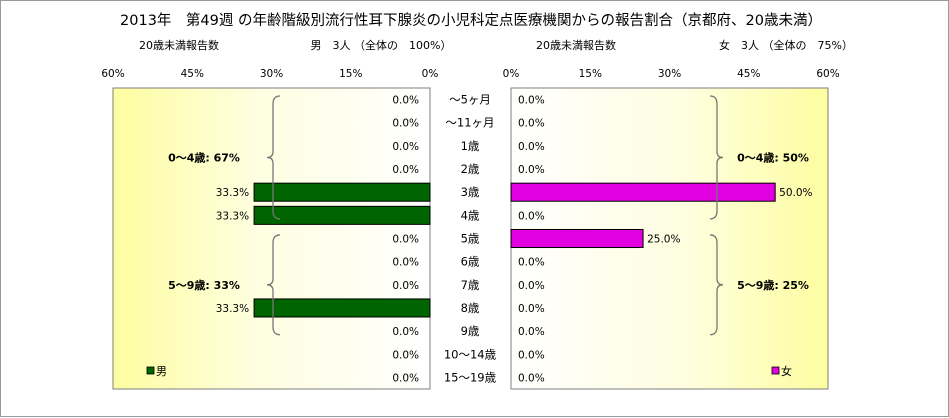 This screenshot has width=949, height=418. I want to click on right-axis-tick-label: 30%, so click(669, 74).